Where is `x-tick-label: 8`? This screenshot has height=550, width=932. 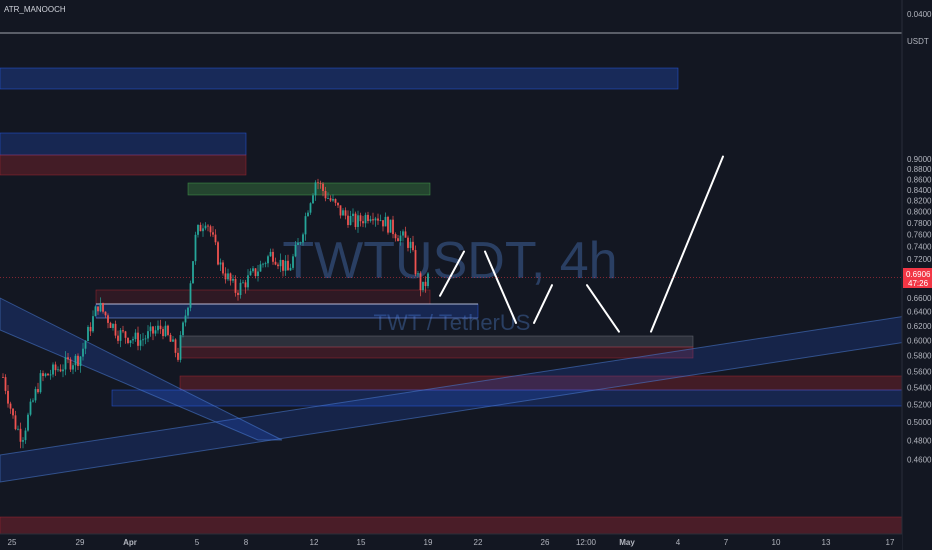
x-tick-label: 8 is located at coordinates (246, 542).